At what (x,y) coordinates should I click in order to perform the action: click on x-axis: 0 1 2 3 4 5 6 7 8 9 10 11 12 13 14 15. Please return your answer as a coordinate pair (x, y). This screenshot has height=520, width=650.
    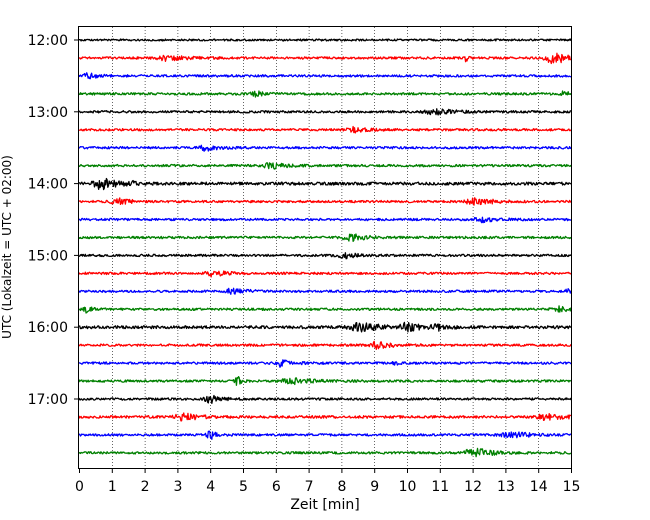
    Looking at the image, I should click on (328, 481).